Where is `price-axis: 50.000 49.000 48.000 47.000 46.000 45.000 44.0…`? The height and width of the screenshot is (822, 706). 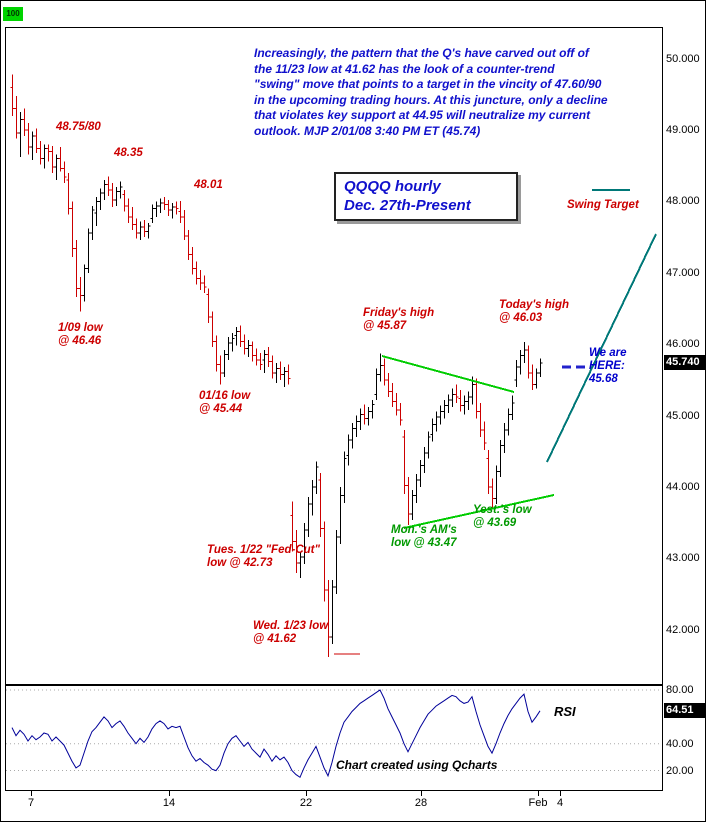 price-axis: 50.000 49.000 48.000 47.000 46.000 45.000 44.0… is located at coordinates (684, 422).